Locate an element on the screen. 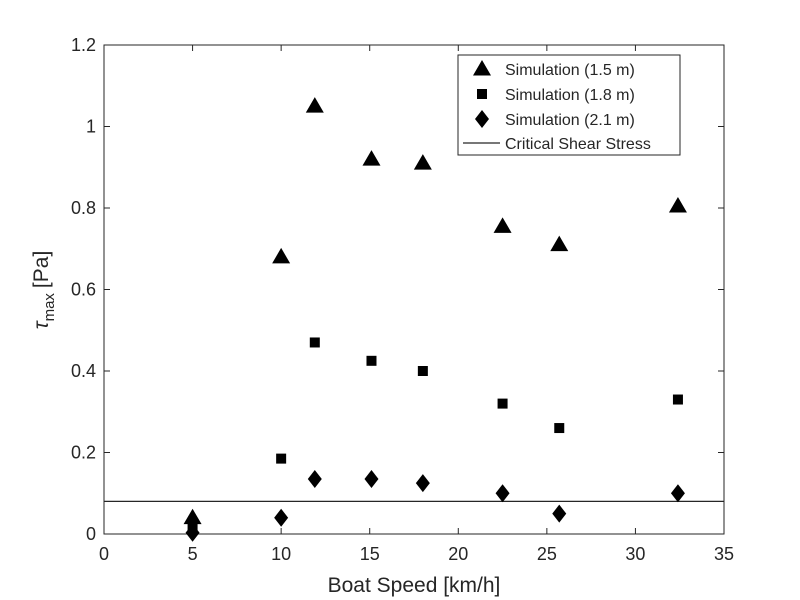  y-tick-label: 1.2 is located at coordinates (83, 45).